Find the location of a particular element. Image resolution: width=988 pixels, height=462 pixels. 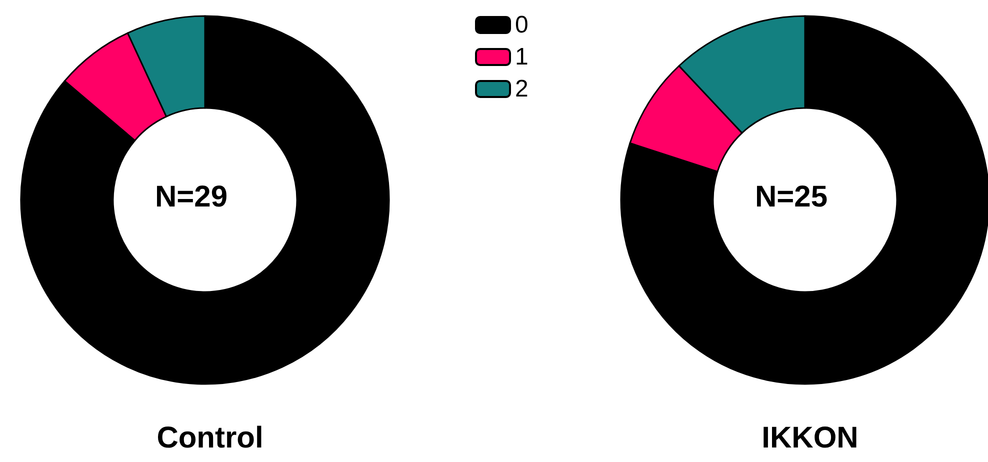

text: Control is located at coordinates (210, 438).